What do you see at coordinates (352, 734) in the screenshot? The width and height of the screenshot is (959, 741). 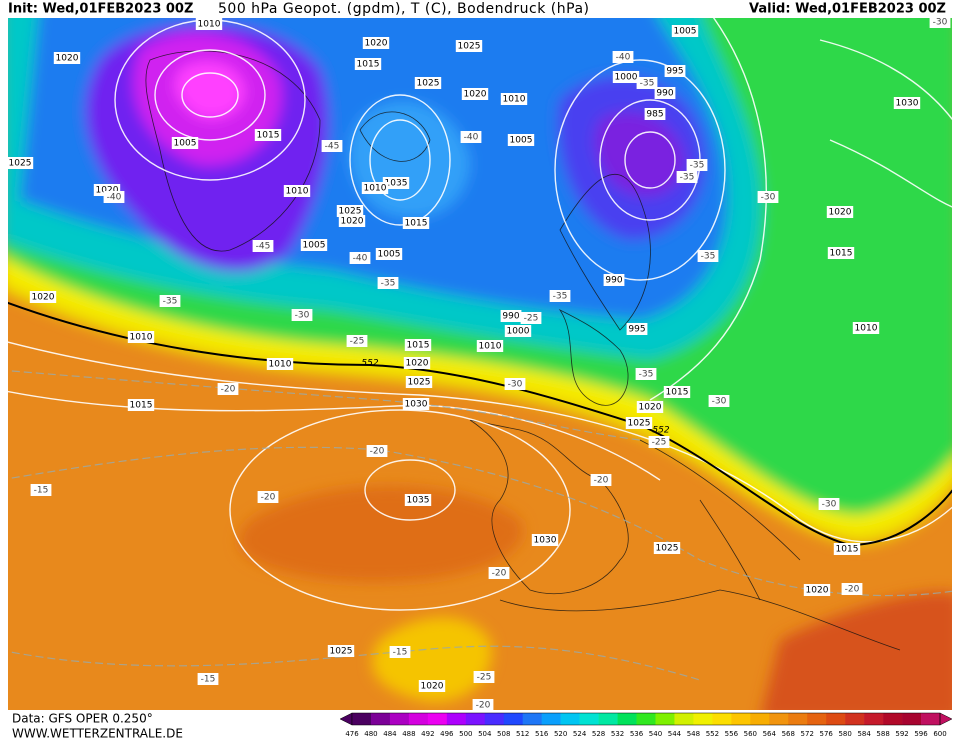 I see `colorbar-label: 476` at bounding box center [352, 734].